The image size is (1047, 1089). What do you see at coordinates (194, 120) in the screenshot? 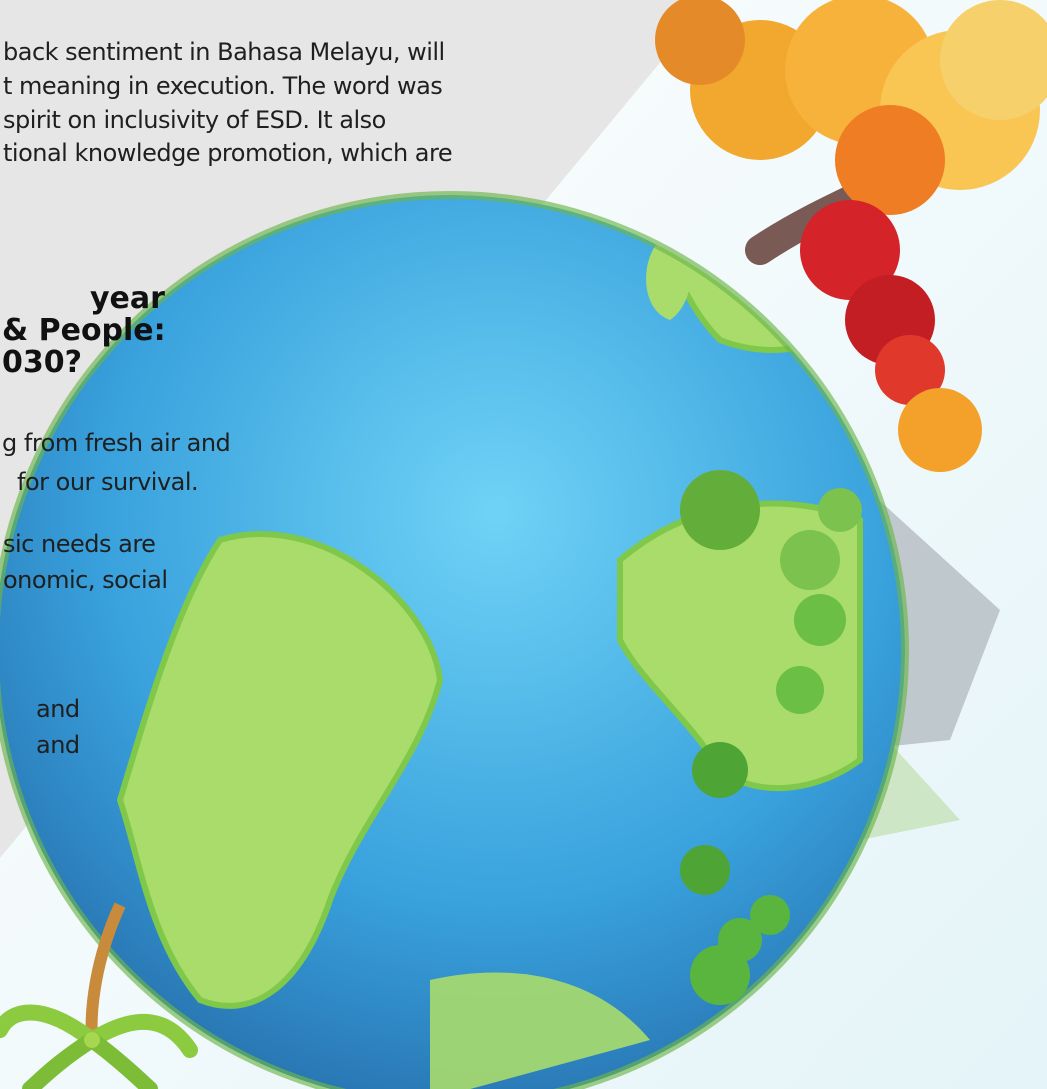
I see `paragraph-1-line-3: spirit on inclusivity of ESD. It also` at bounding box center [194, 120].